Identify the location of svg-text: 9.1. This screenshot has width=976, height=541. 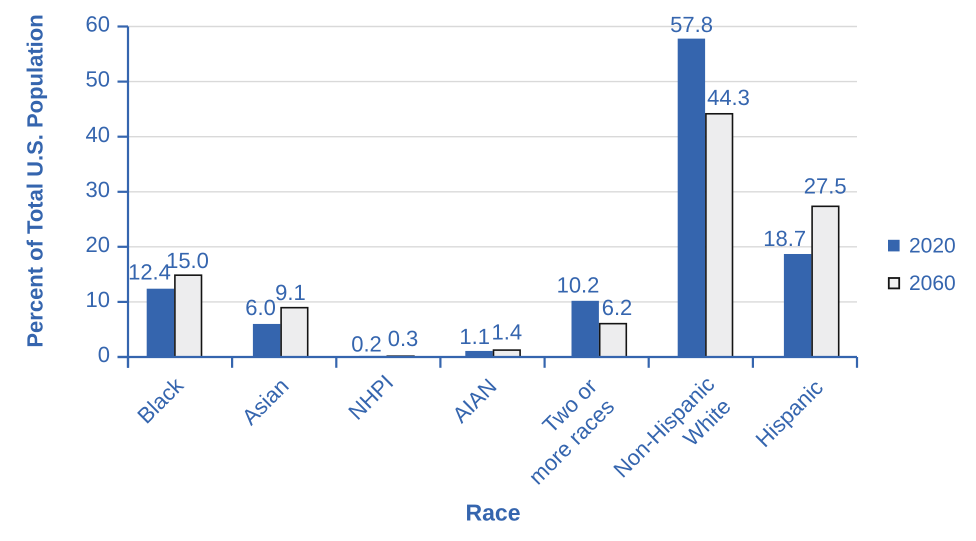
(290, 292).